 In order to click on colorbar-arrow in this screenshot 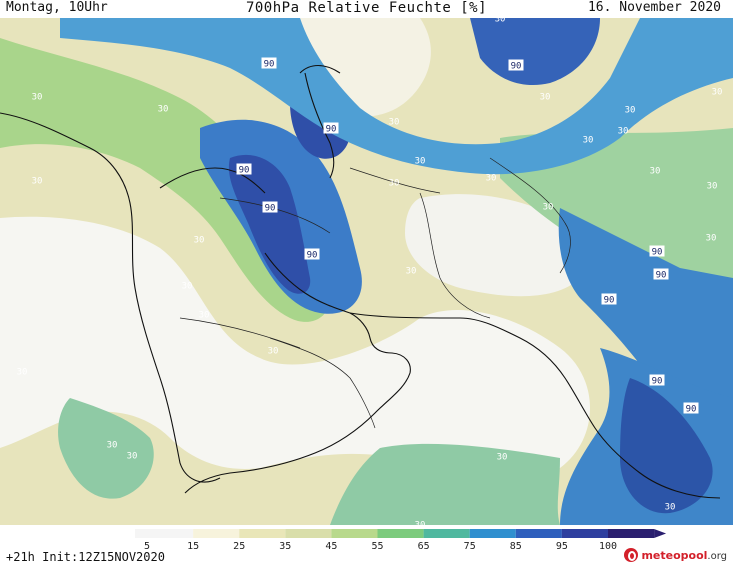, I will do `click(660, 533)`.